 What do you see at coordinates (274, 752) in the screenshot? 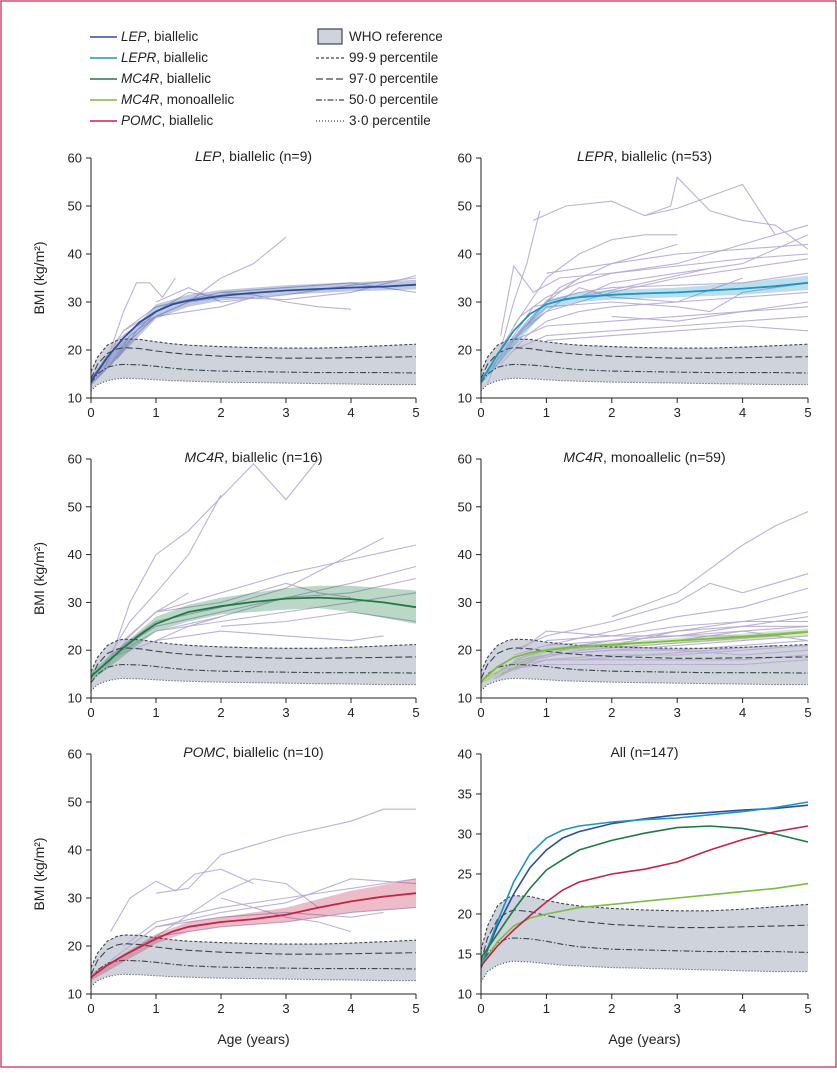
I see `panel-title-rest: , biallelic (n=10)` at bounding box center [274, 752].